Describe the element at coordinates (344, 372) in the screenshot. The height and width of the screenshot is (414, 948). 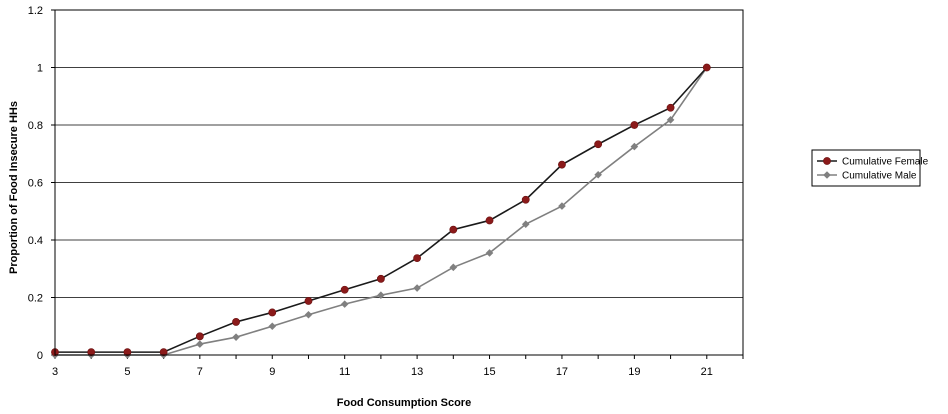
I see `x-tick-label: 11` at that location.